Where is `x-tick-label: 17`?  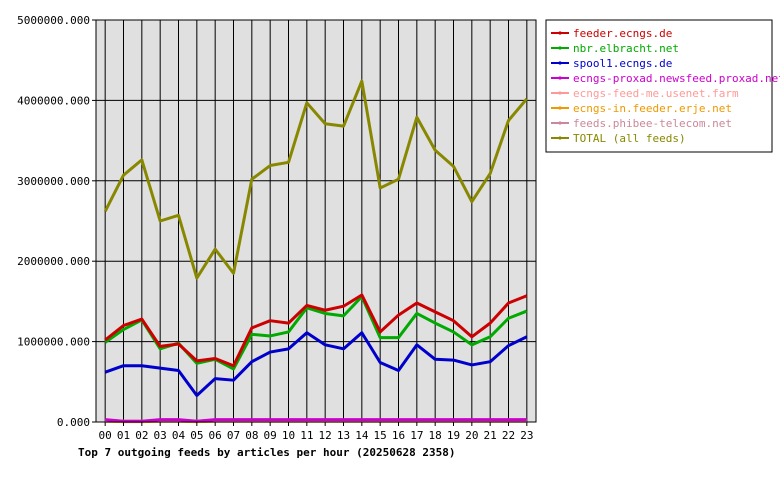
x-tick-label: 17 is located at coordinates (416, 435).